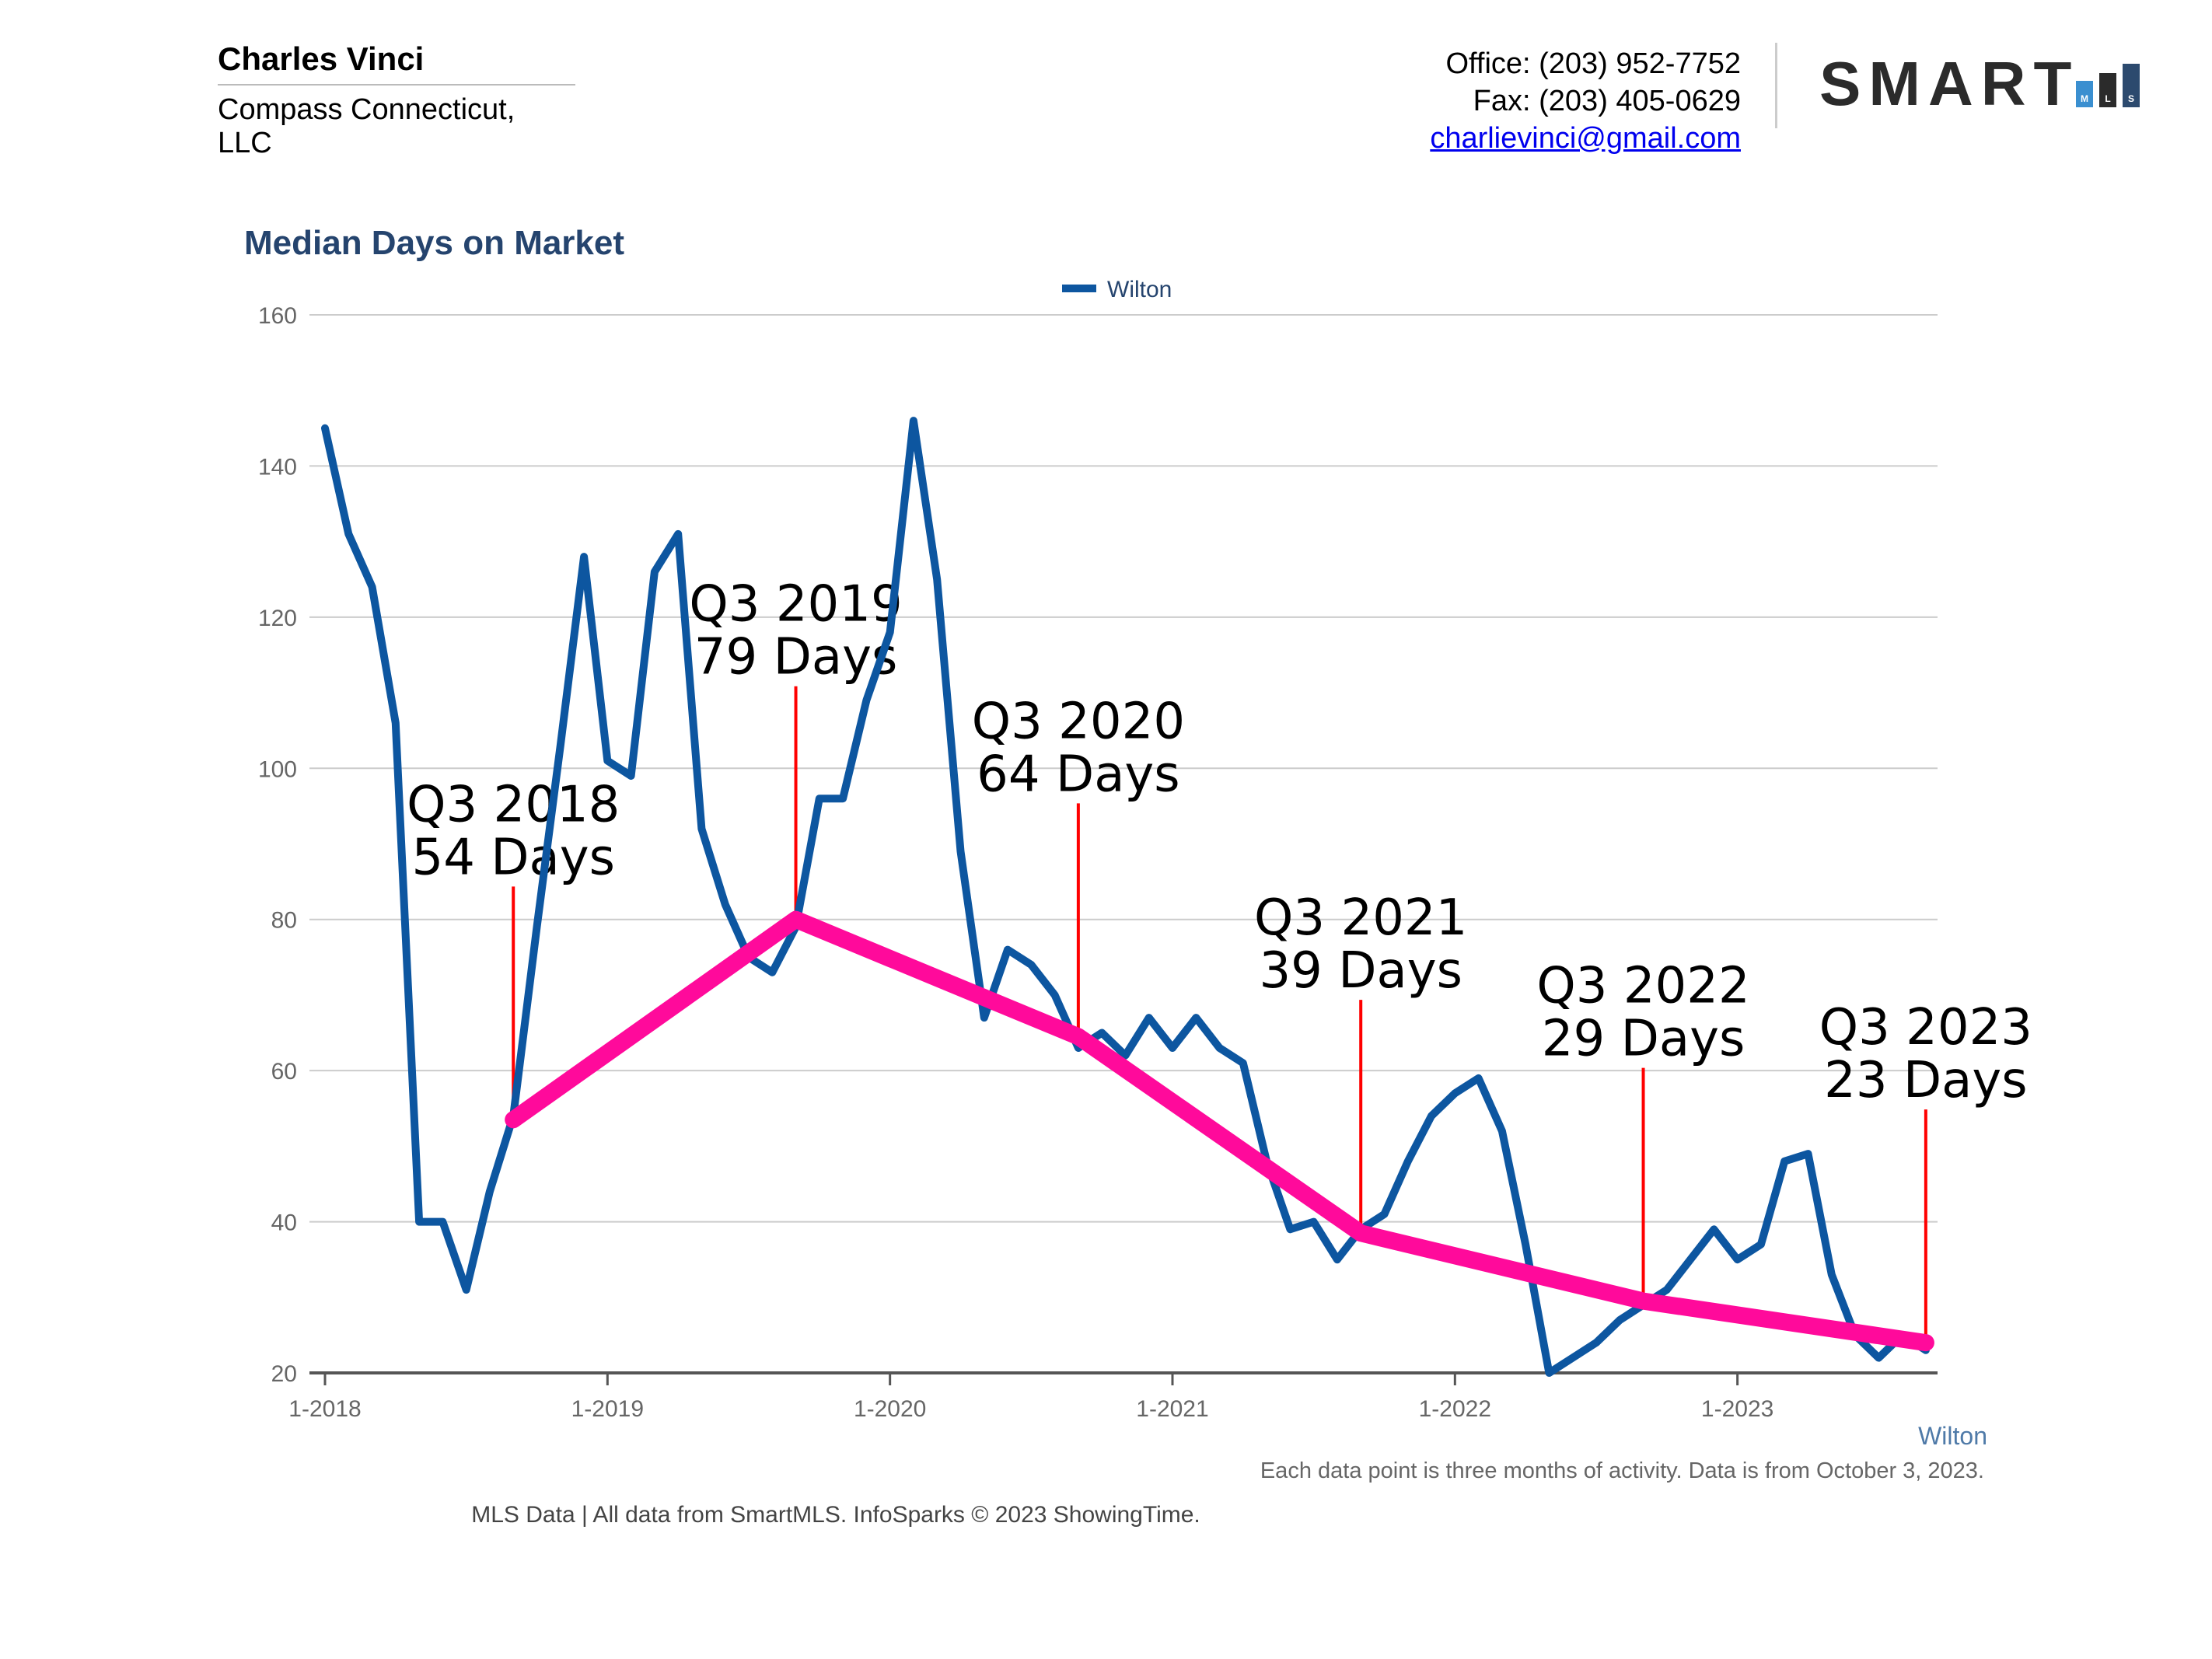 The height and width of the screenshot is (1659, 2212). Describe the element at coordinates (1926, 1080) in the screenshot. I see `annotation-value: 23 Days` at that location.